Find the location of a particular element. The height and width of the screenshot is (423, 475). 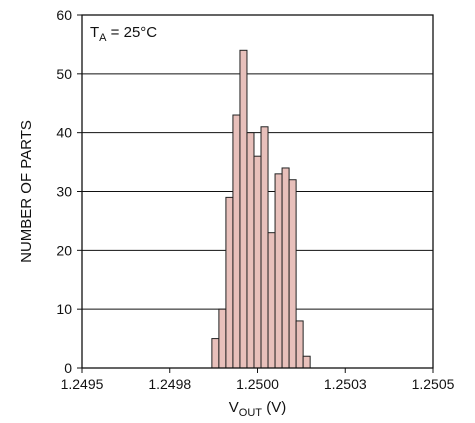

x-tick-label: 1.2495 is located at coordinates (82, 384).